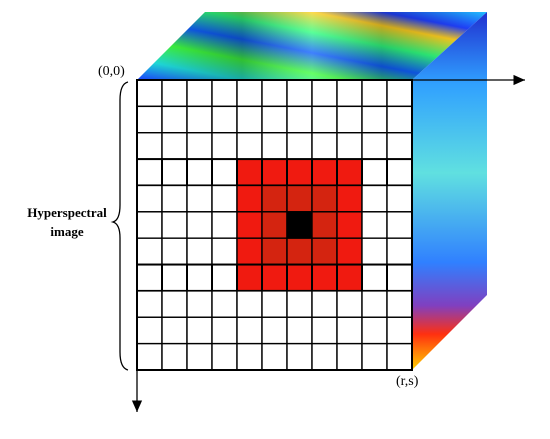 Image resolution: width=550 pixels, height=439 pixels. I want to click on side-label: image, so click(66, 231).